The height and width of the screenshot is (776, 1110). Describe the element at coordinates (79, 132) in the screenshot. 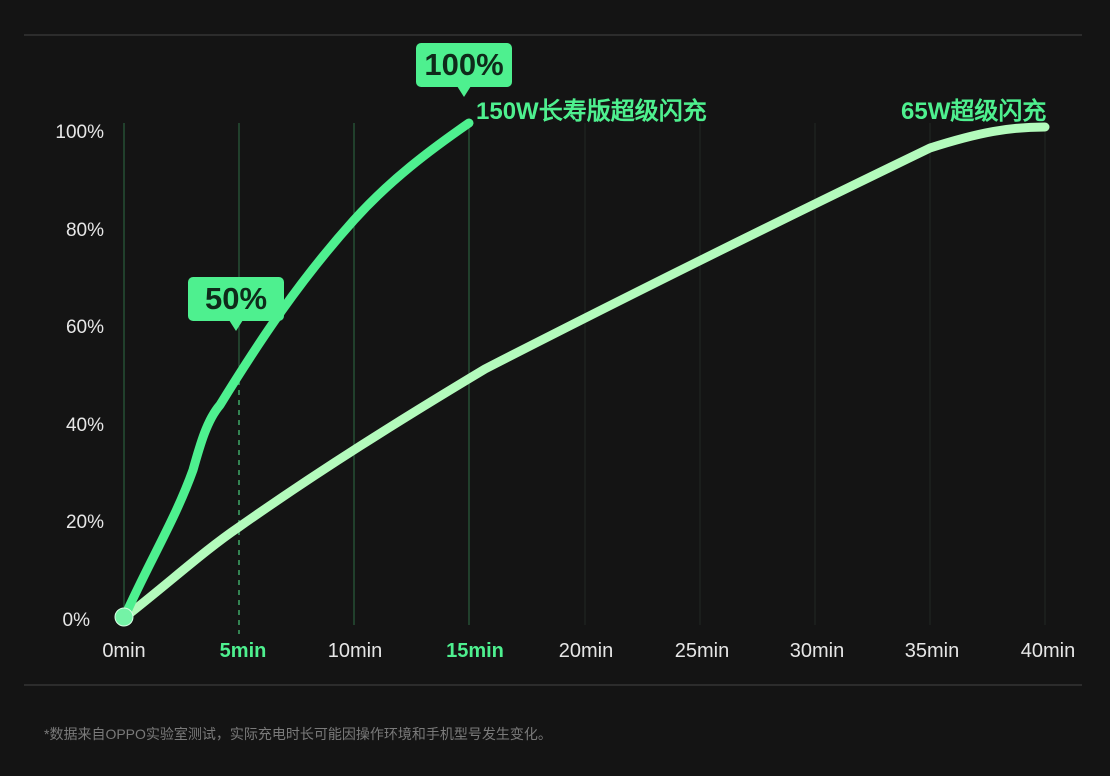

I see `y-tick-100: 100%` at that location.